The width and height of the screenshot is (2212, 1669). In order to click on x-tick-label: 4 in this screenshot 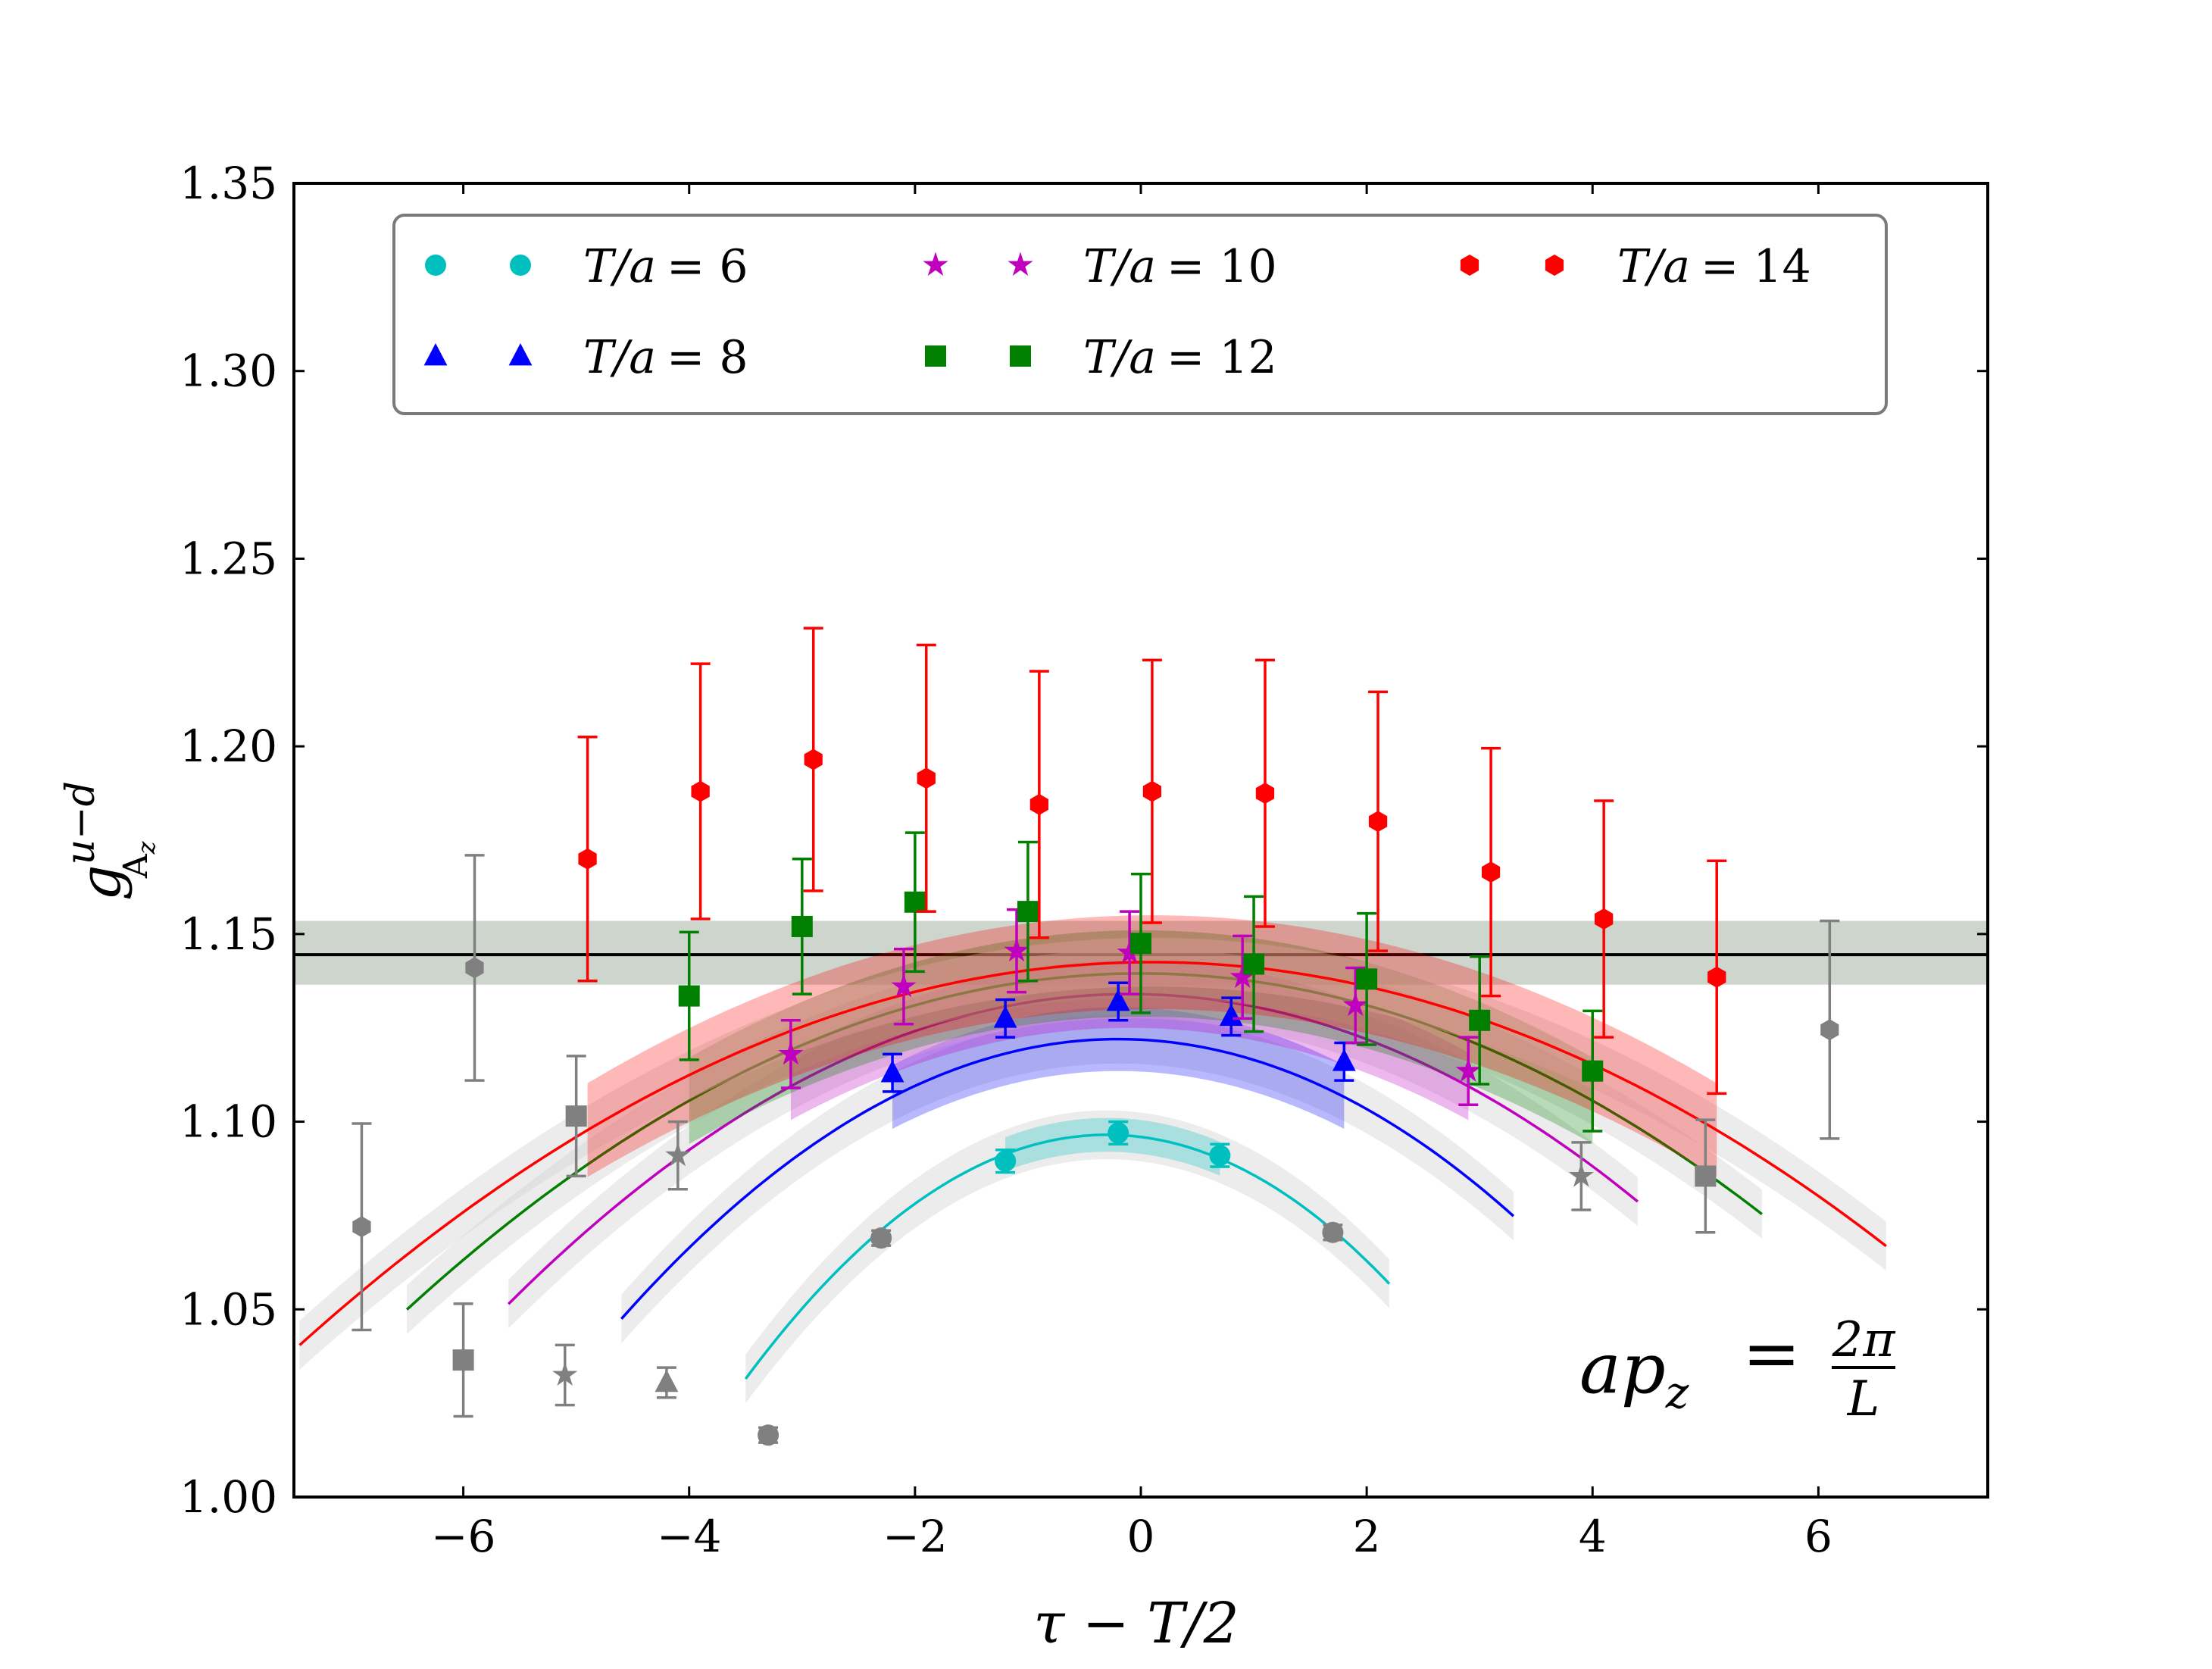, I will do `click(1593, 1536)`.